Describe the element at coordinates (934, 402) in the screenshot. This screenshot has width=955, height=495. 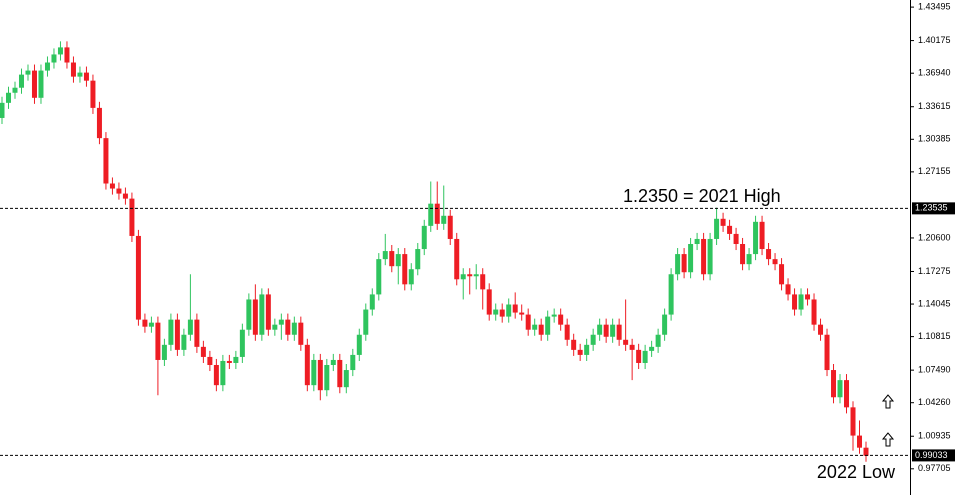
I see `y-tick-label: 1.04260` at that location.